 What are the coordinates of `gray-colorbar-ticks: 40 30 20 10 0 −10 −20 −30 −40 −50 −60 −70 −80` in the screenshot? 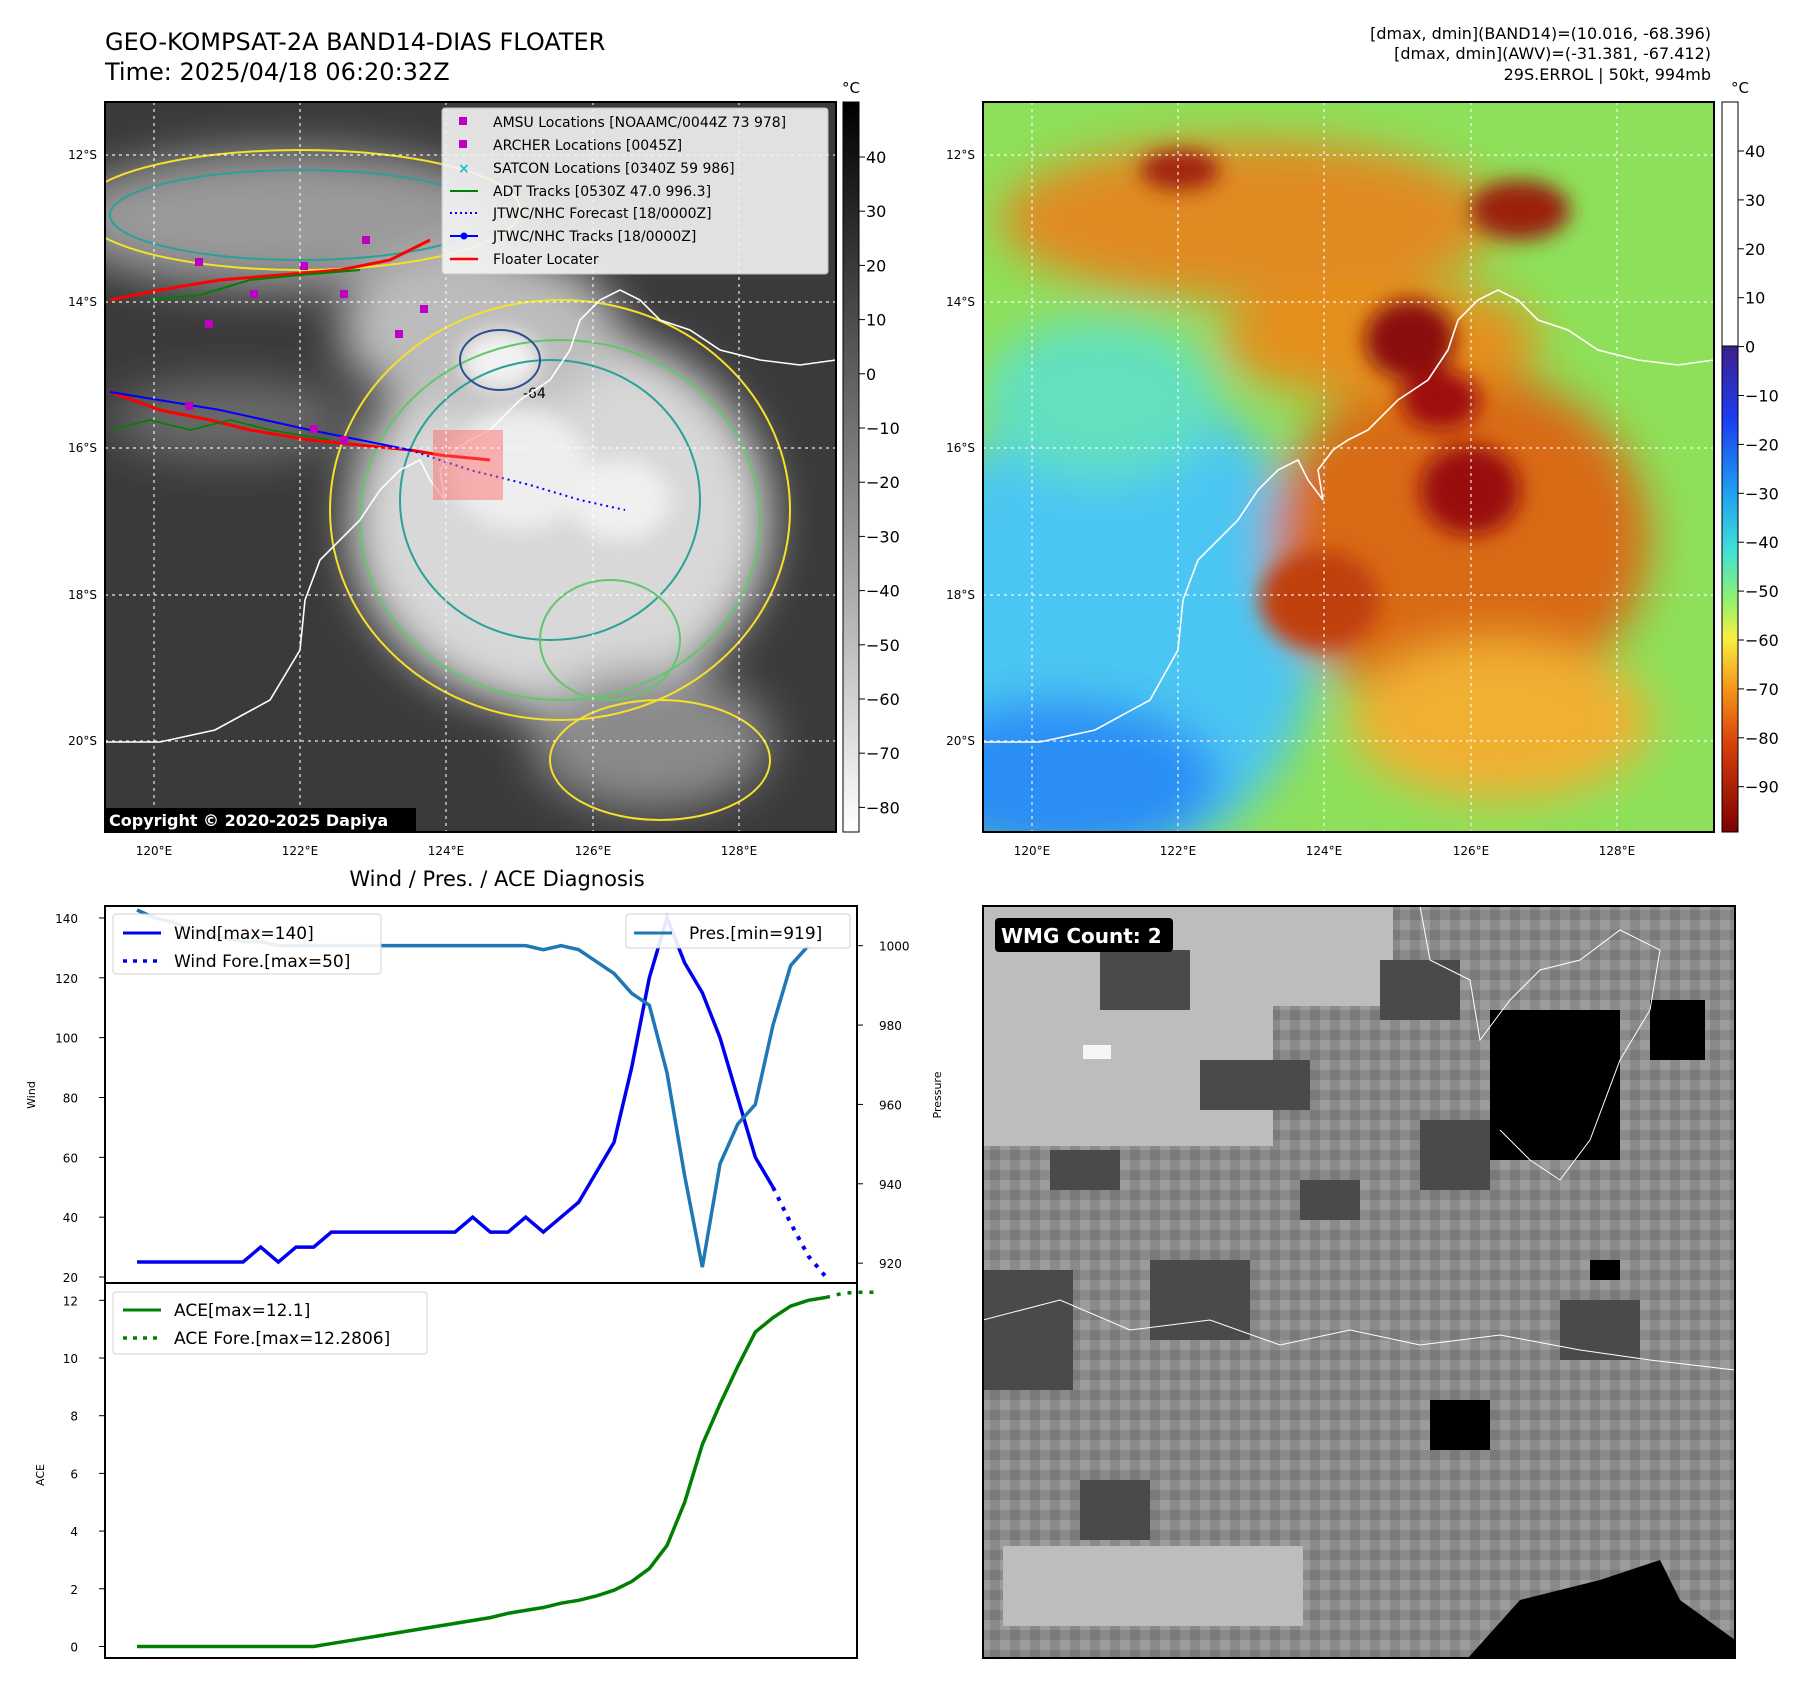 It's located at (879, 482).